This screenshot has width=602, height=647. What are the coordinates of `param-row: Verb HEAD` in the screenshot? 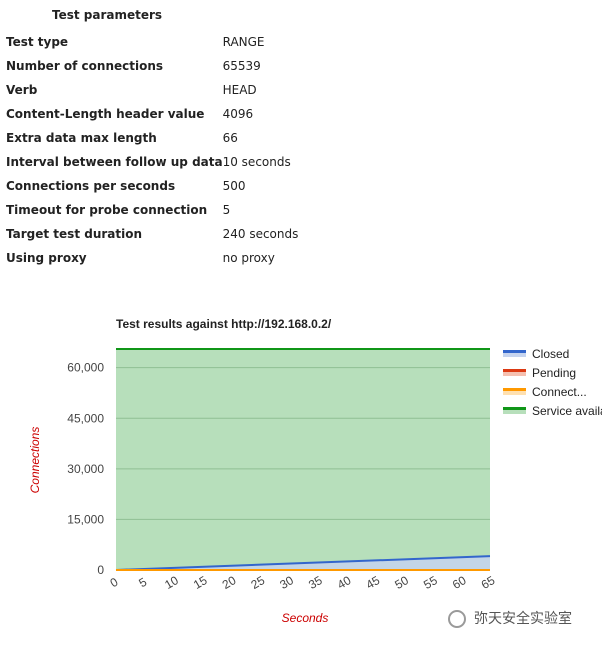 It's located at (152, 90).